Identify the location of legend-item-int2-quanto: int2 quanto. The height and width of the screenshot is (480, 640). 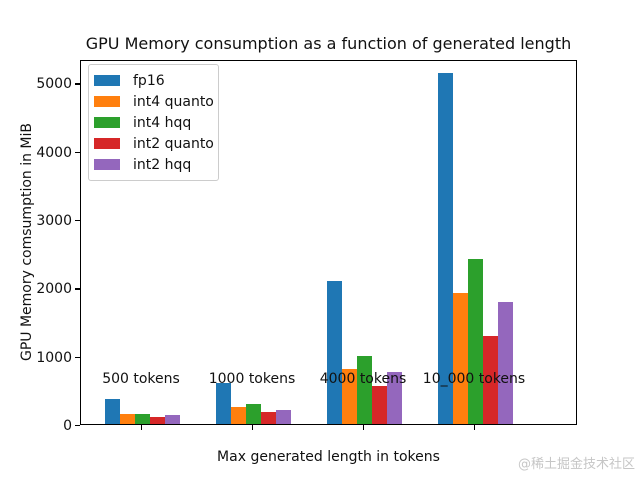
(156, 143).